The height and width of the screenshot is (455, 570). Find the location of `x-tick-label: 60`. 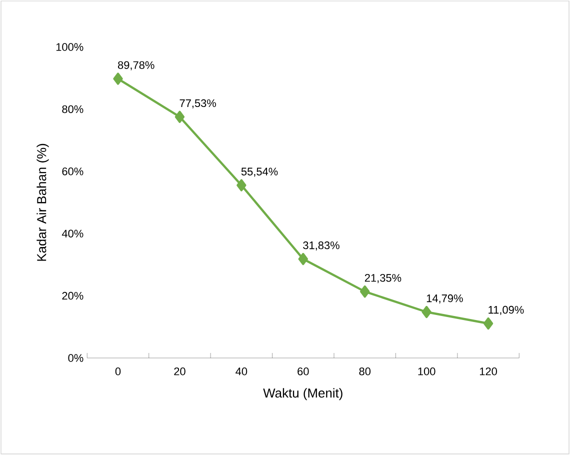

x-tick-label: 60 is located at coordinates (303, 372).